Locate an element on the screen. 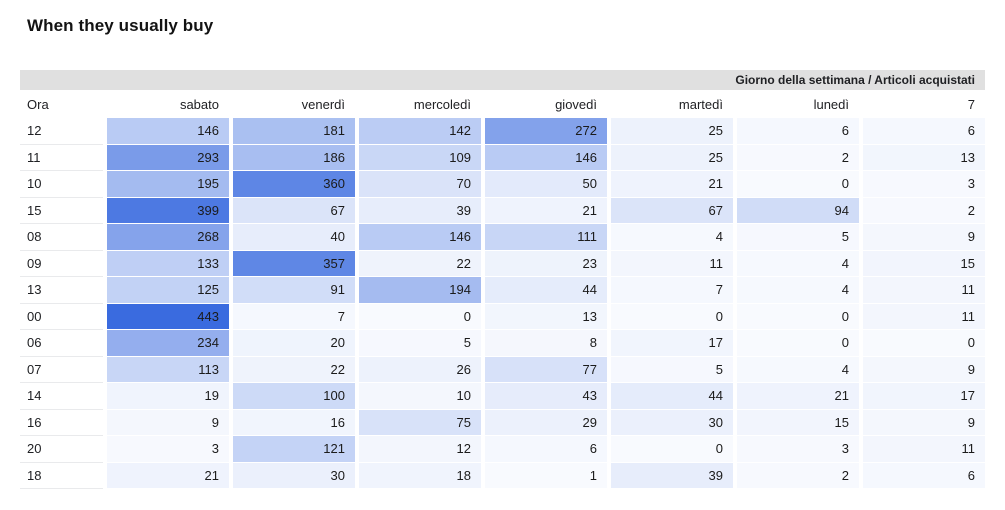 The height and width of the screenshot is (510, 1005). heatmap-cell: 17 is located at coordinates (924, 396).